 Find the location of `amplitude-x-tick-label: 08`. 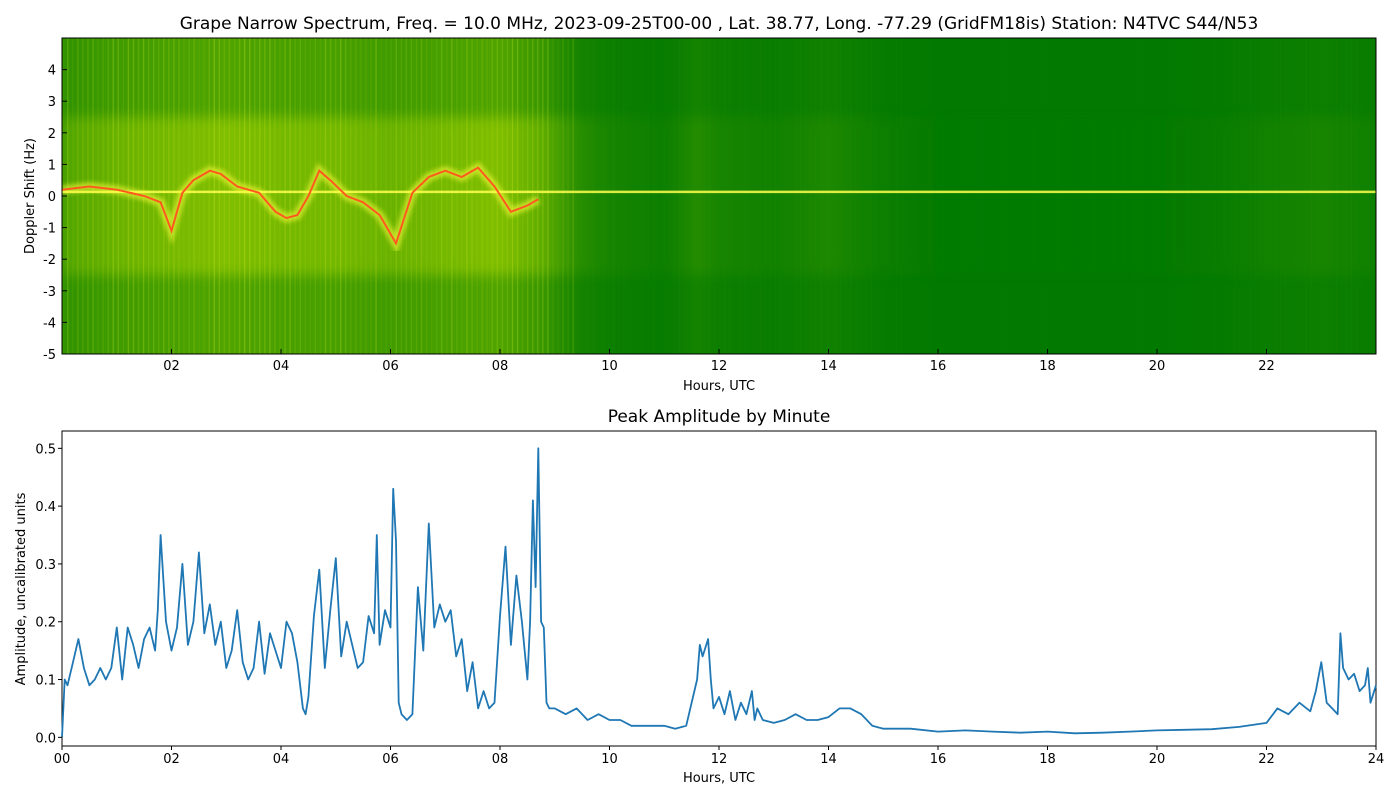

amplitude-x-tick-label: 08 is located at coordinates (500, 759).